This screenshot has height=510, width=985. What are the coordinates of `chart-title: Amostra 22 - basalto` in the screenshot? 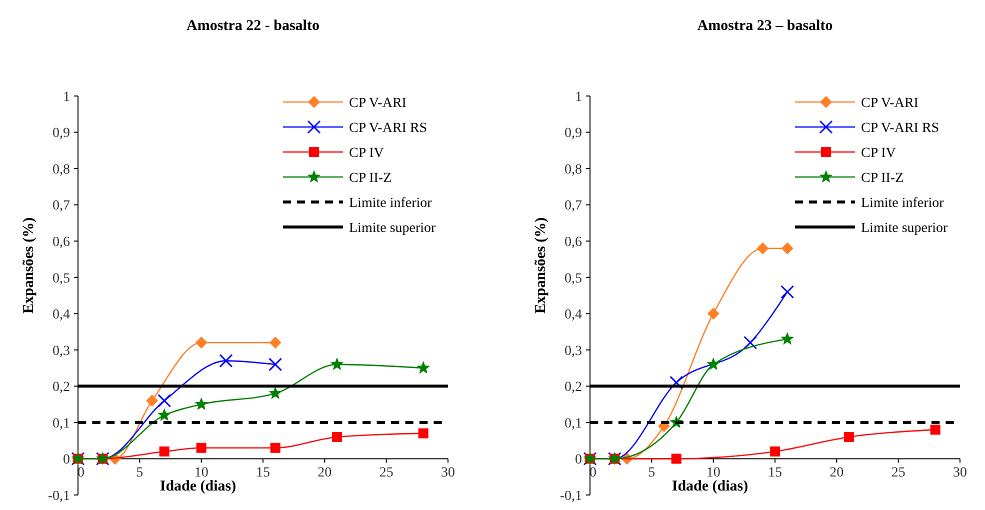 It's located at (253, 26).